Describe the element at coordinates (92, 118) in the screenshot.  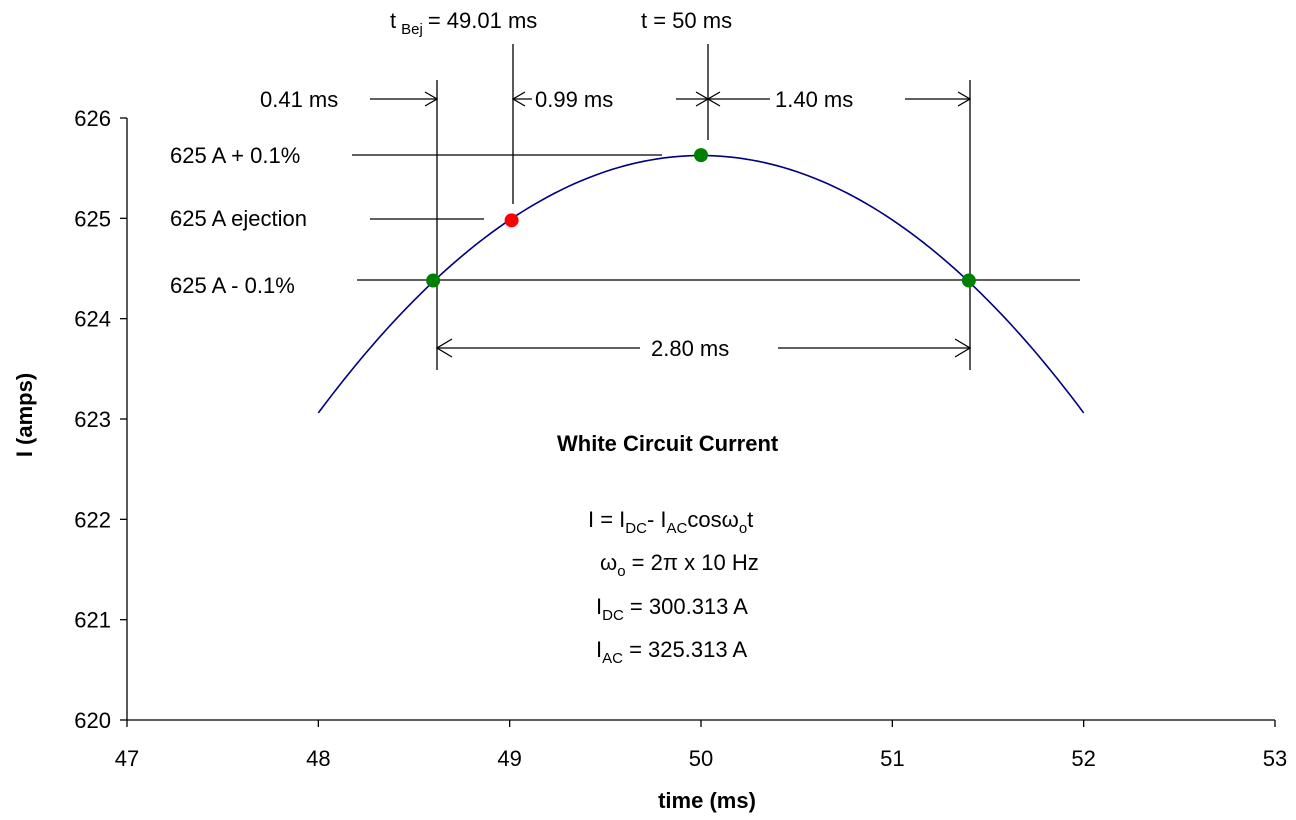
I see `y-tick-label: 626` at that location.